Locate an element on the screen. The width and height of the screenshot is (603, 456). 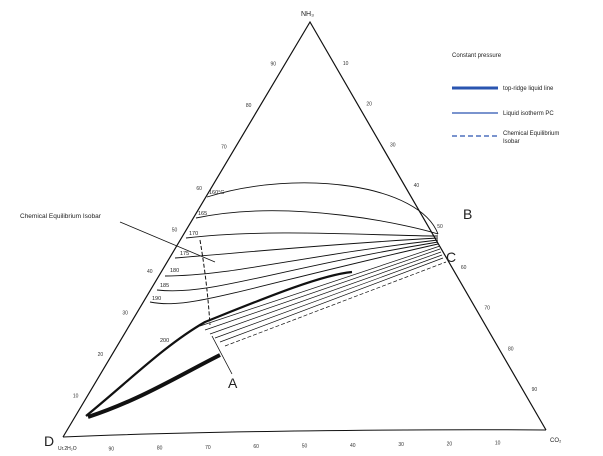
top-ridge-liquid-line-lower is located at coordinates (154, 386).